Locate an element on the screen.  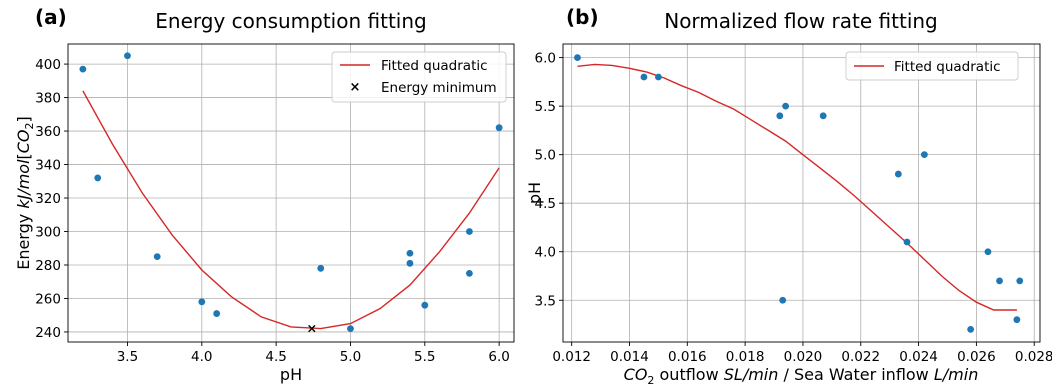
y-tick-label: 4.0 is located at coordinates (545, 253).